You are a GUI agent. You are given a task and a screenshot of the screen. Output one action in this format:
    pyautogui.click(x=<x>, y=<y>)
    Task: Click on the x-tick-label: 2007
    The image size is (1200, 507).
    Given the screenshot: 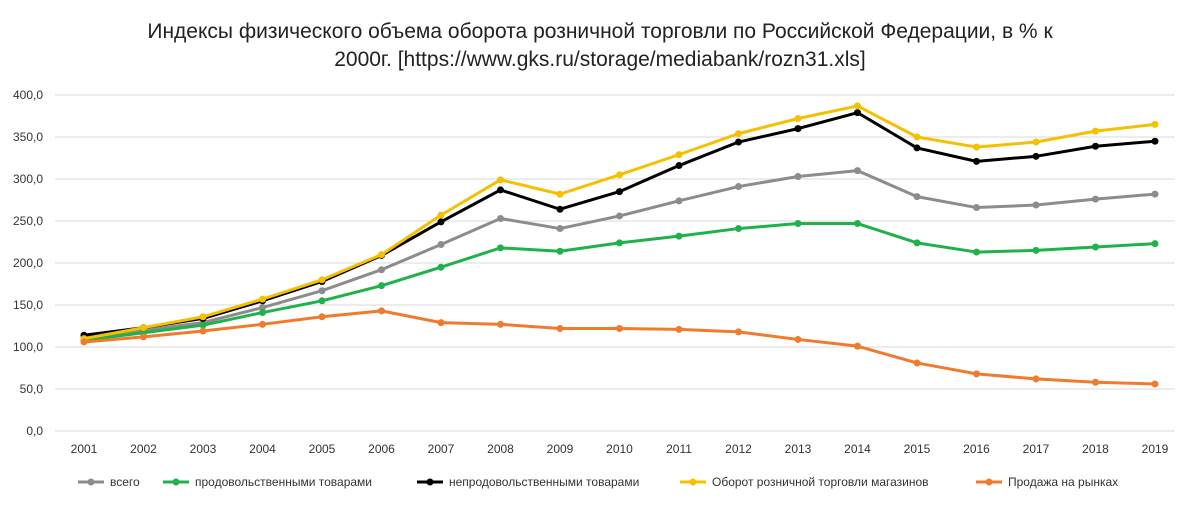 What is the action you would take?
    pyautogui.click(x=441, y=449)
    